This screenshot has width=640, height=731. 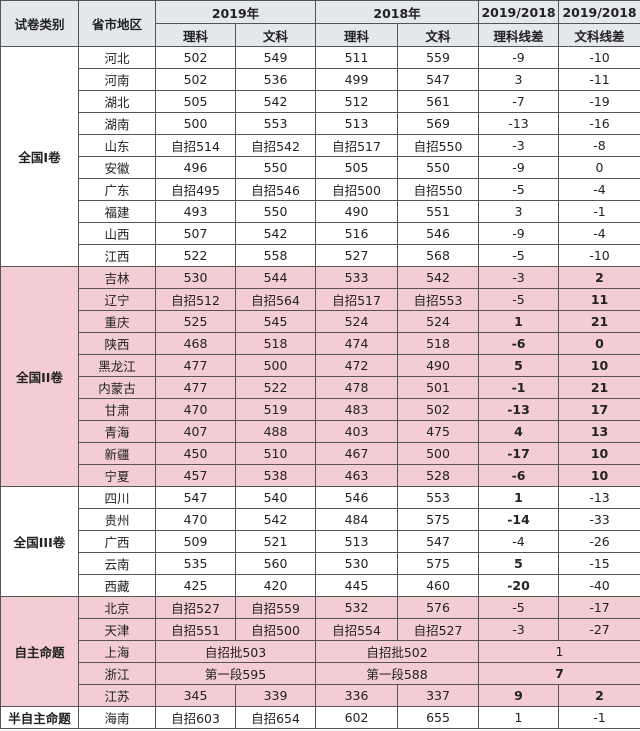 I want to click on value-cell: 自招553, so click(x=438, y=299).